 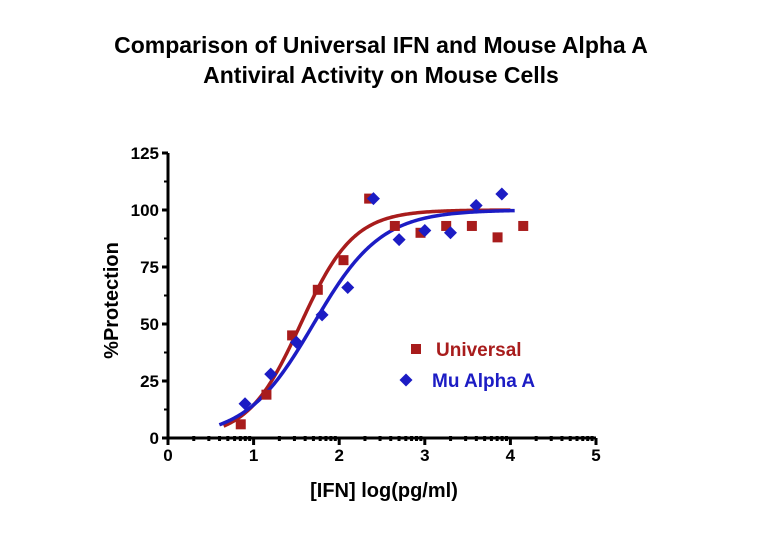 What do you see at coordinates (167, 455) in the screenshot?
I see `x-tick-label: 0` at bounding box center [167, 455].